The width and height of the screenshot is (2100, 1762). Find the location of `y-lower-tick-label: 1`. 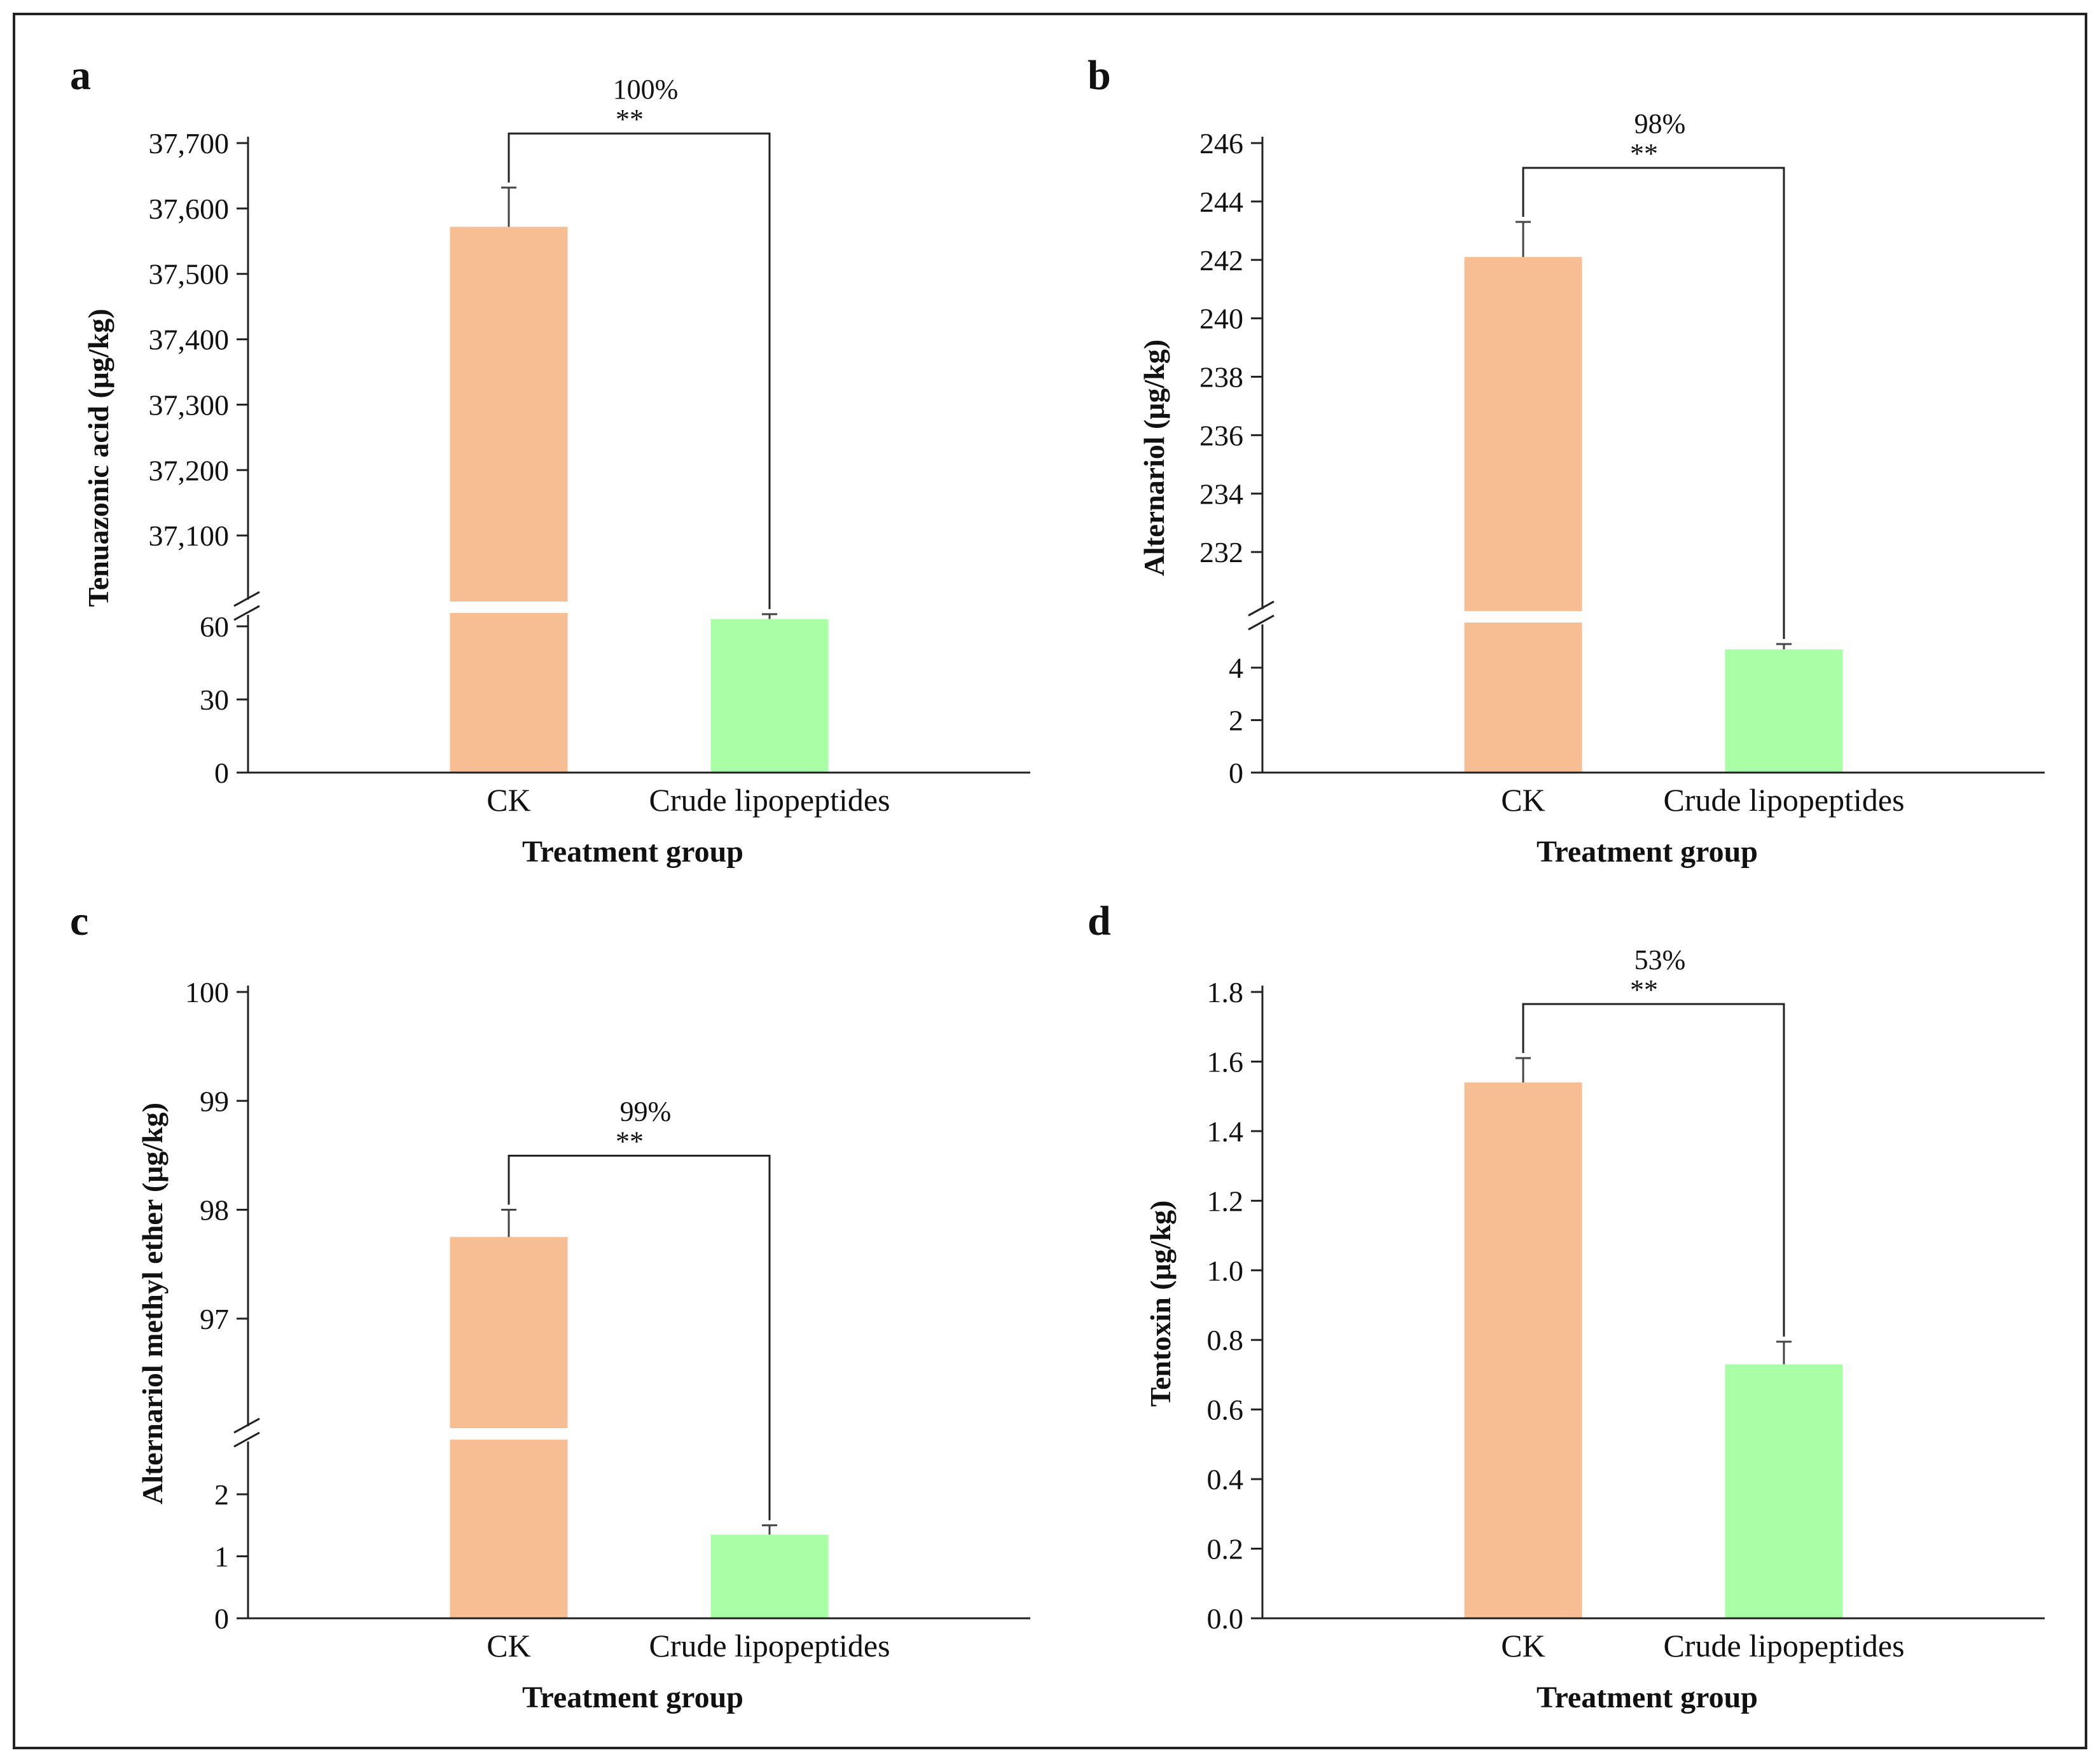

y-lower-tick-label: 1 is located at coordinates (221, 1557).